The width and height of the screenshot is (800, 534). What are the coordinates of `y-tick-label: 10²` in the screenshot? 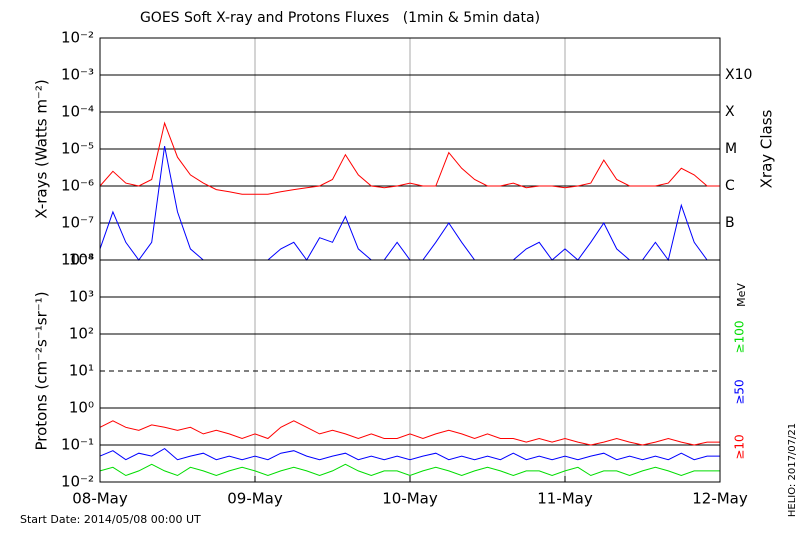 It's located at (81, 334).